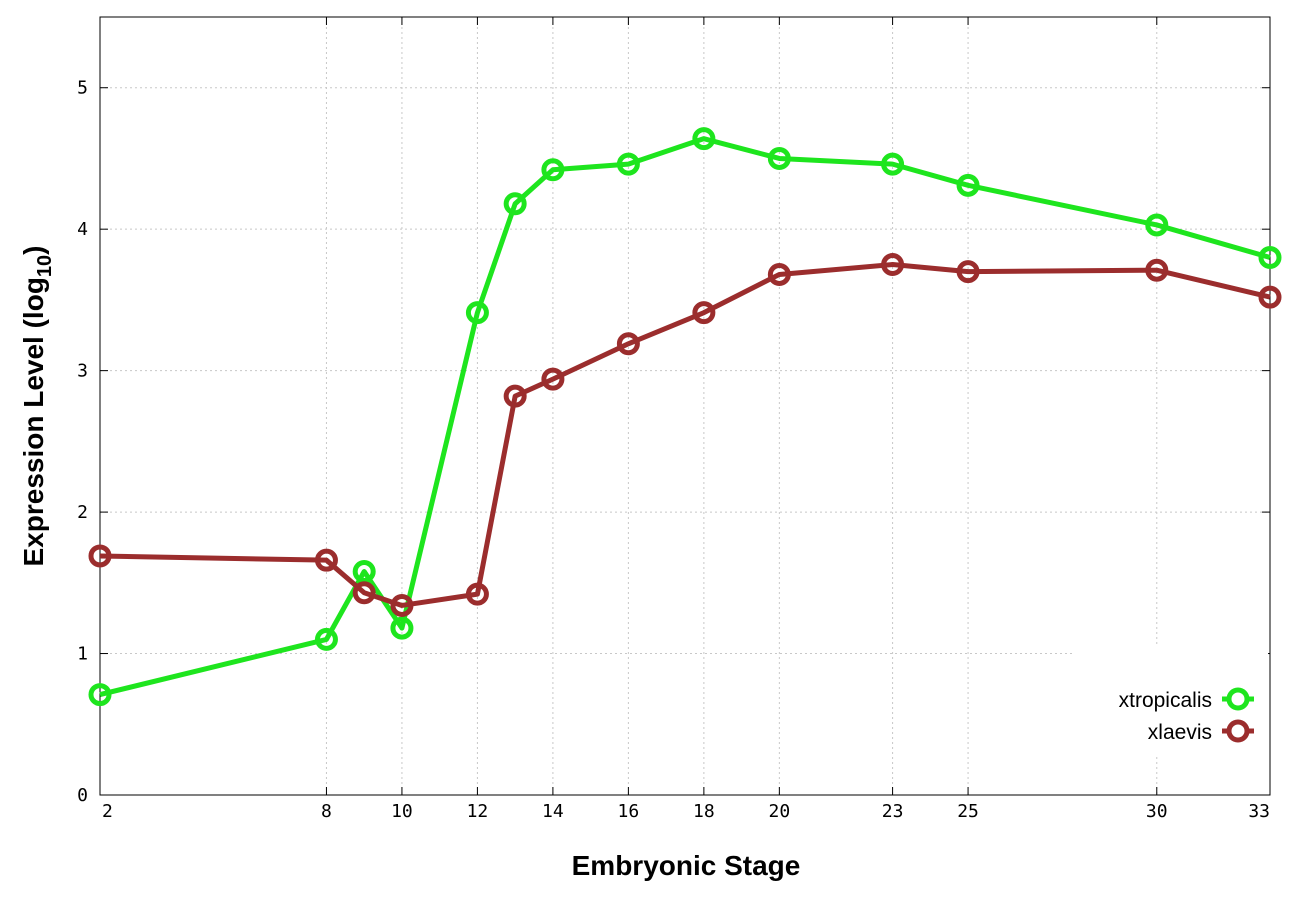 Image resolution: width=1296 pixels, height=907 pixels. What do you see at coordinates (686, 865) in the screenshot?
I see `x-axis-title: Embryonic Stage` at bounding box center [686, 865].